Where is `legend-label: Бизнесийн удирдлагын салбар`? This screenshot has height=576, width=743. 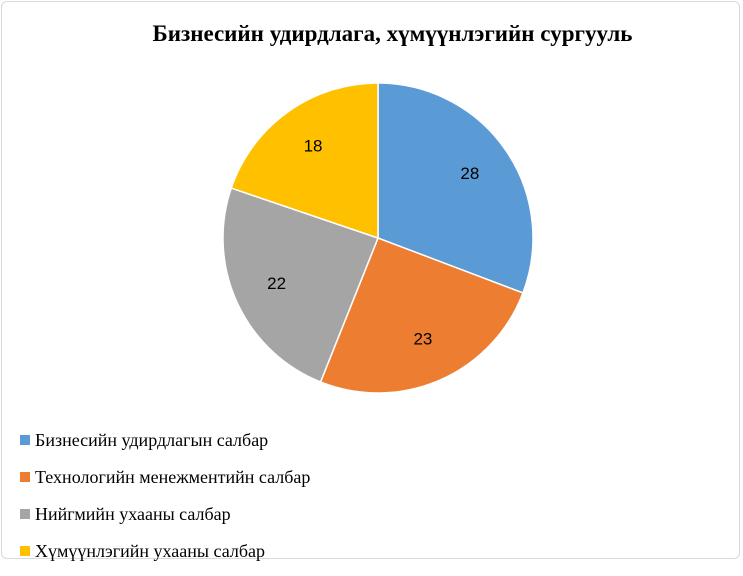
legend-label: Бизнесийн удирдлагын салбар is located at coordinates (152, 439).